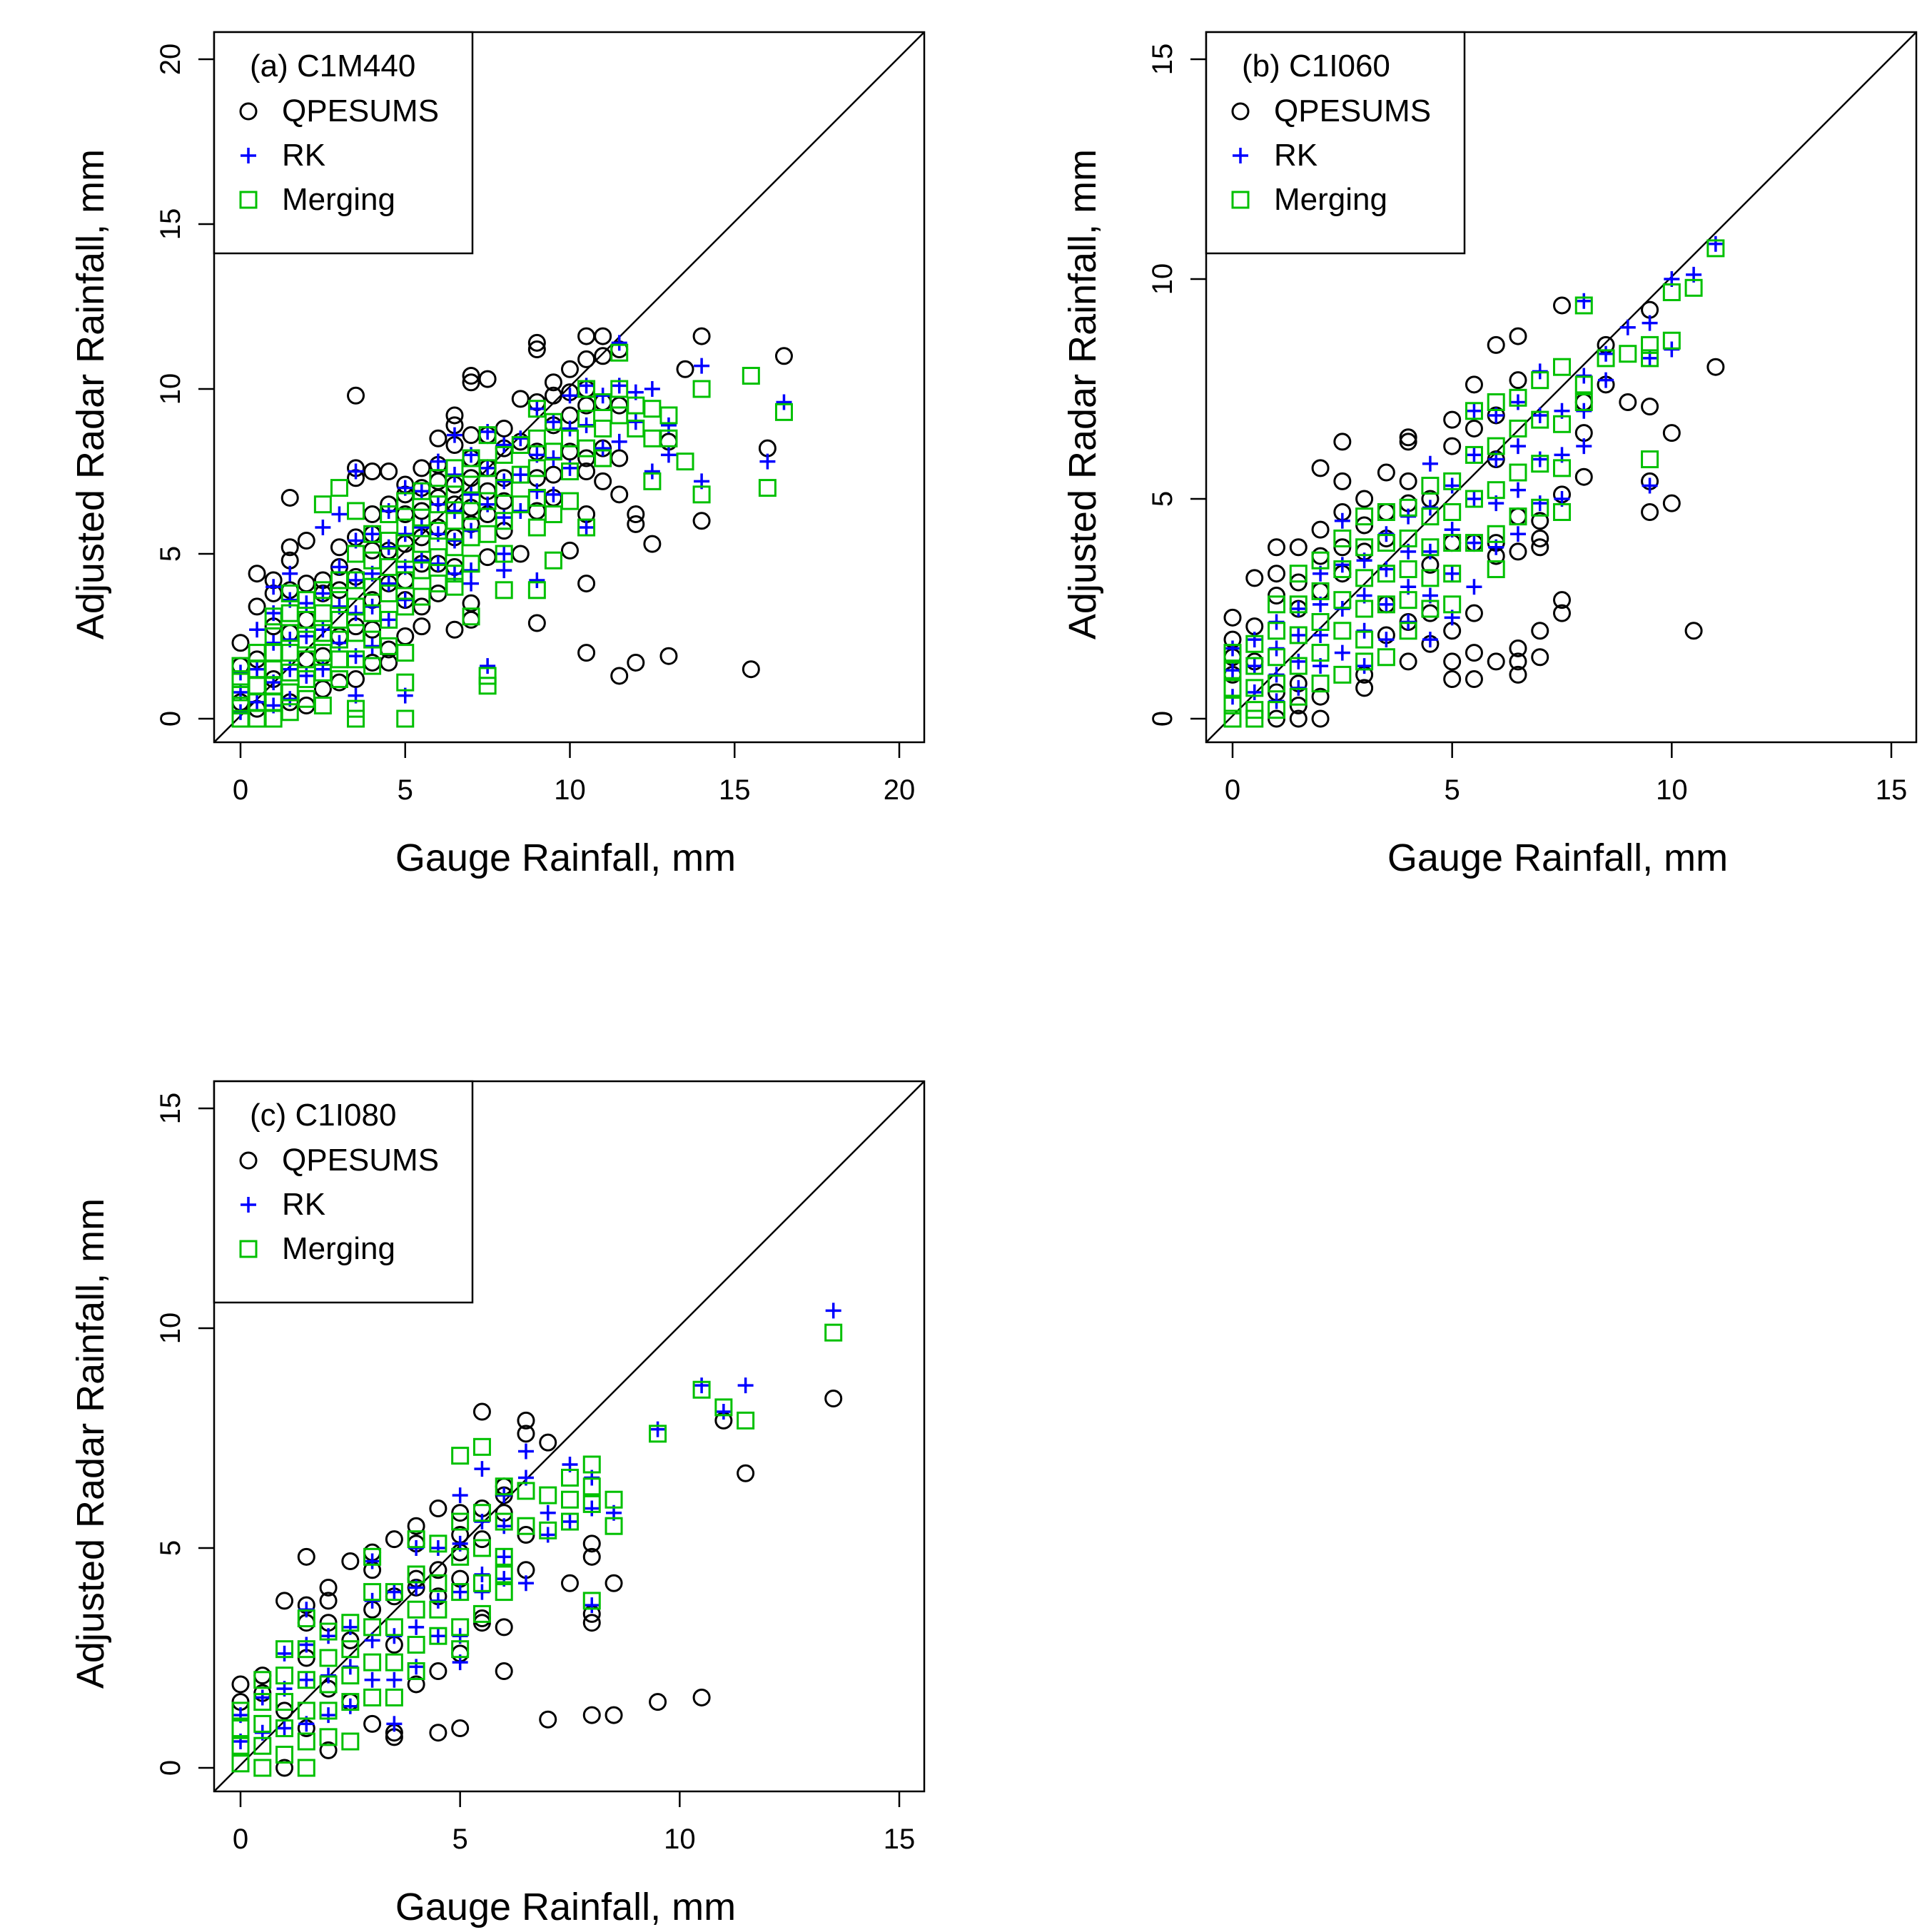 This screenshot has width=1932, height=1932. I want to click on legend-label-merging: Merging, so click(339, 1248).